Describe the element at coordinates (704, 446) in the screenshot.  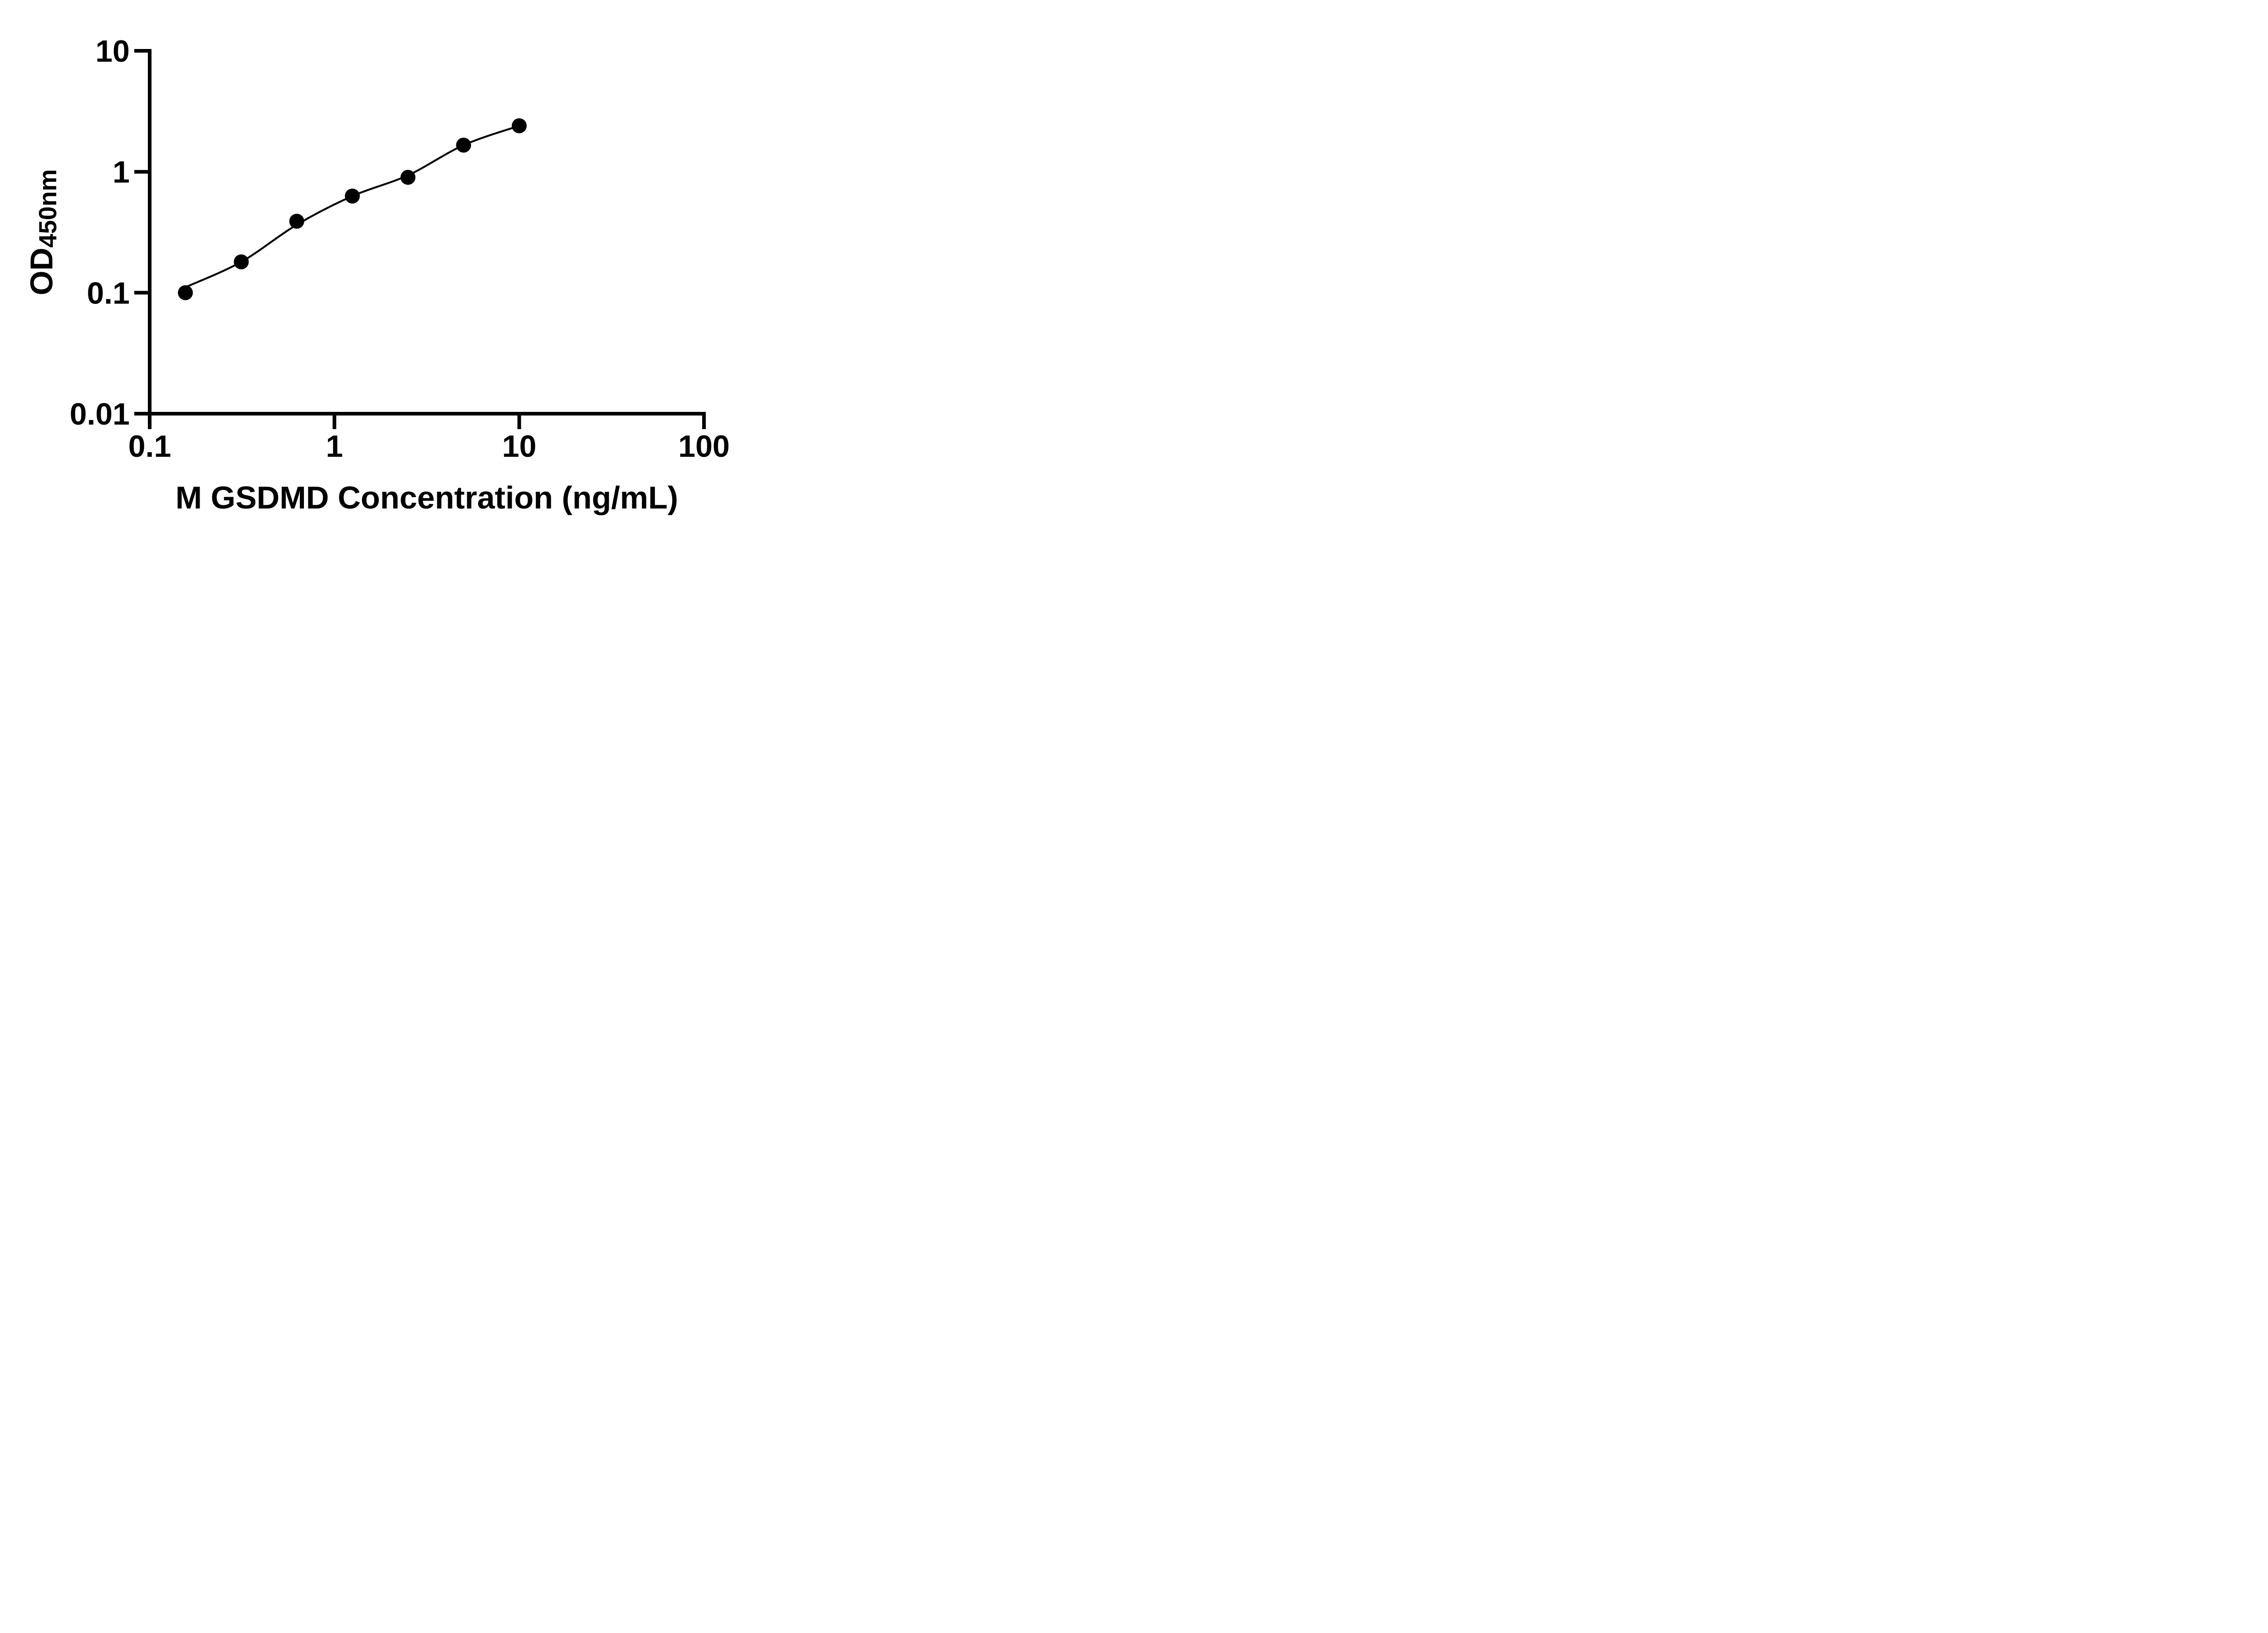
I see `x-tick-label: 100` at that location.